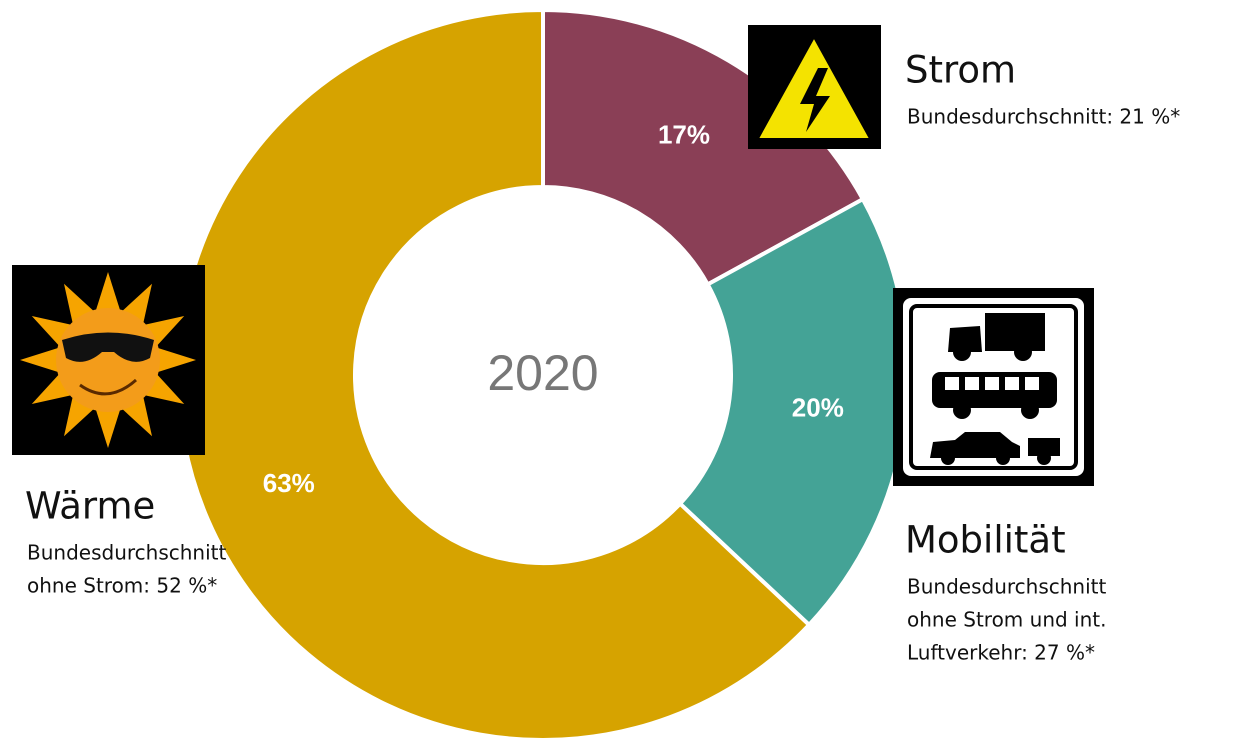 This screenshot has height=747, width=1258. What do you see at coordinates (960, 70) in the screenshot?
I see `category-label: Strom` at bounding box center [960, 70].